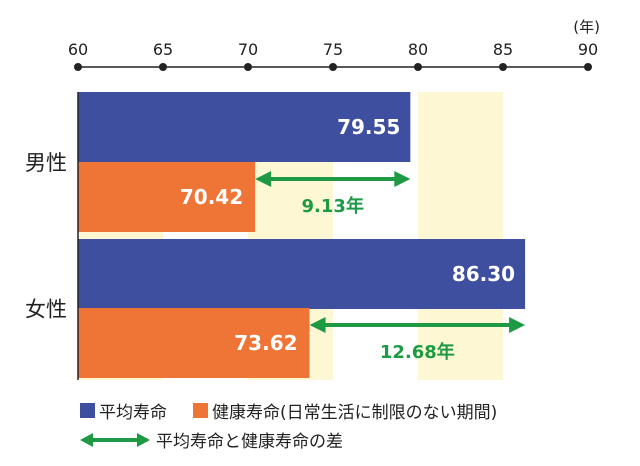 The image size is (640, 466). Describe the element at coordinates (248, 49) in the screenshot. I see `x-tick-label: 70` at that location.